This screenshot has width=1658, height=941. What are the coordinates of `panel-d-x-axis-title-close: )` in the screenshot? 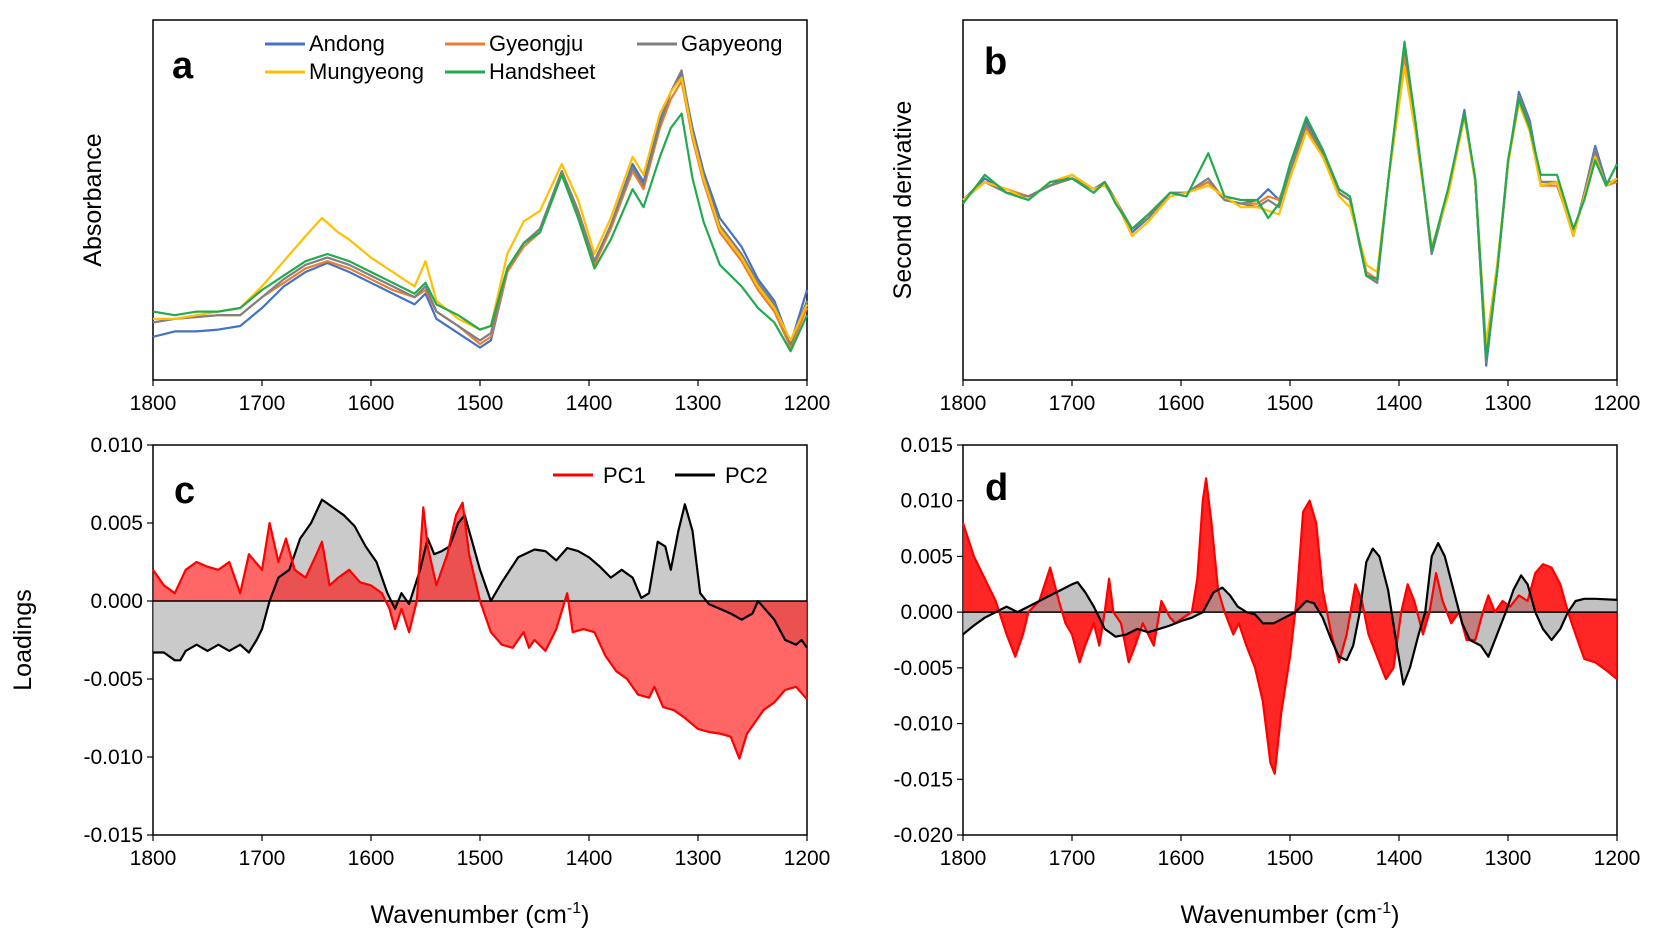 It's located at (1395, 915).